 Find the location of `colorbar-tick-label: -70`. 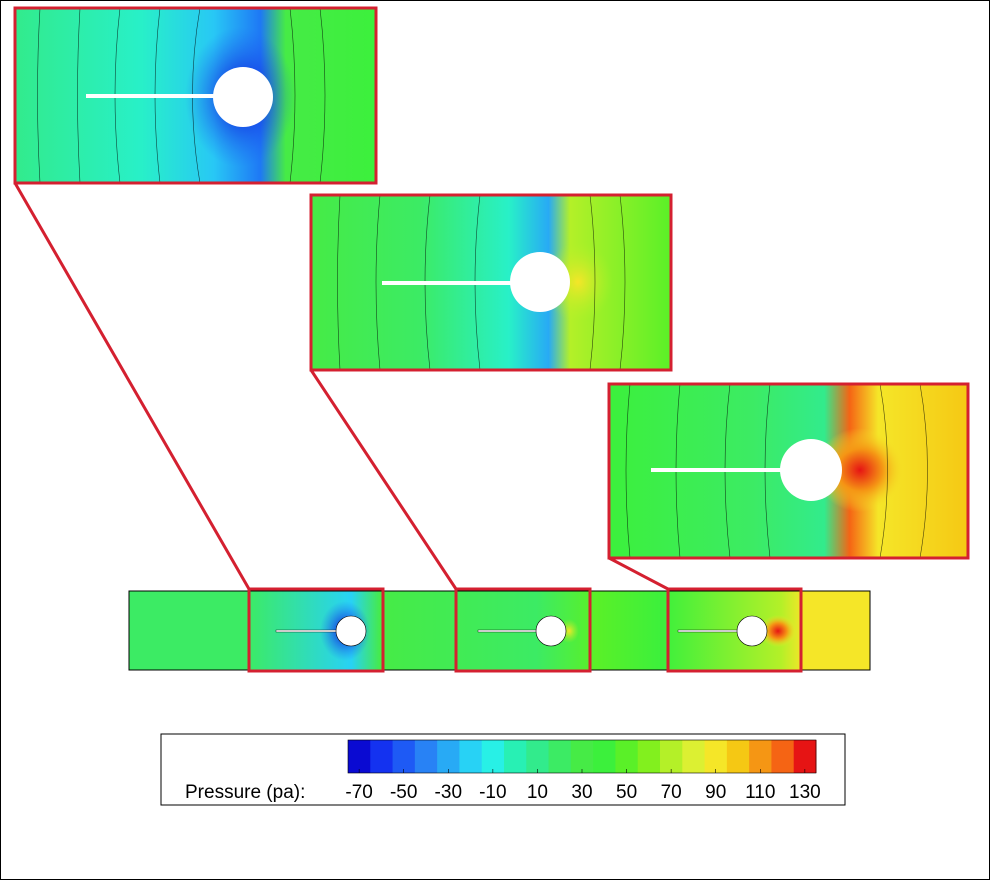

colorbar-tick-label: -70 is located at coordinates (358, 792).